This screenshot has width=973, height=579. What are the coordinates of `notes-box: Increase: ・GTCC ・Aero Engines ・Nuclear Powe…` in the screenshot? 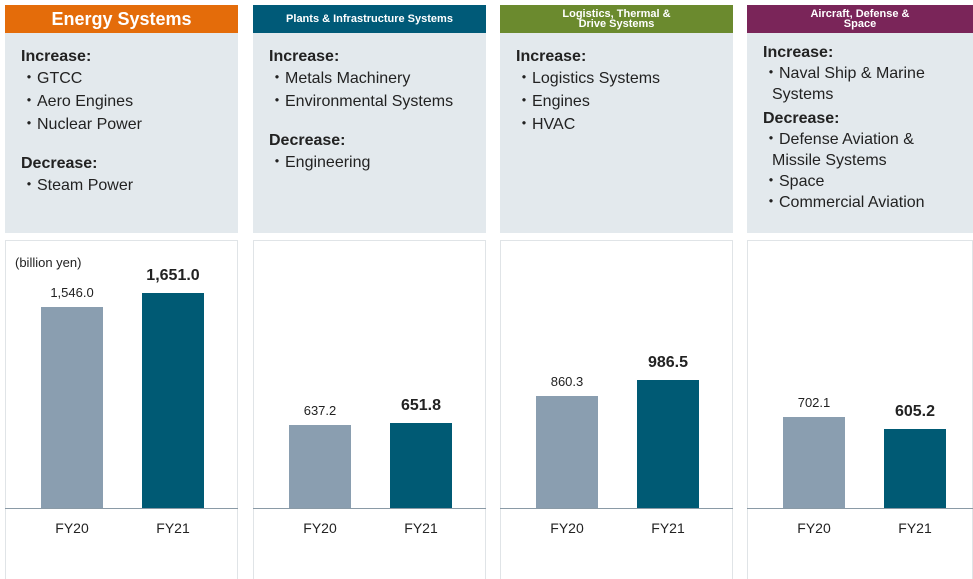 It's located at (121, 133).